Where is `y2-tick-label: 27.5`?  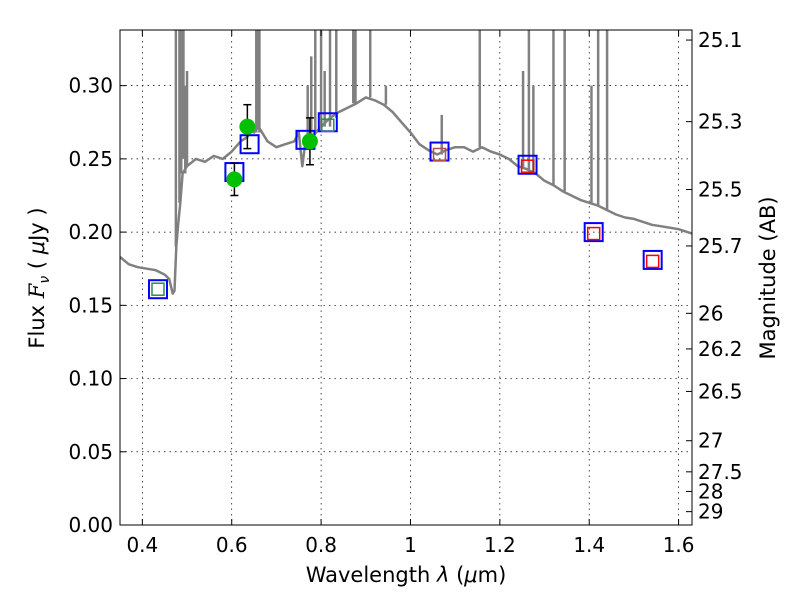 y2-tick-label: 27.5 is located at coordinates (720, 472).